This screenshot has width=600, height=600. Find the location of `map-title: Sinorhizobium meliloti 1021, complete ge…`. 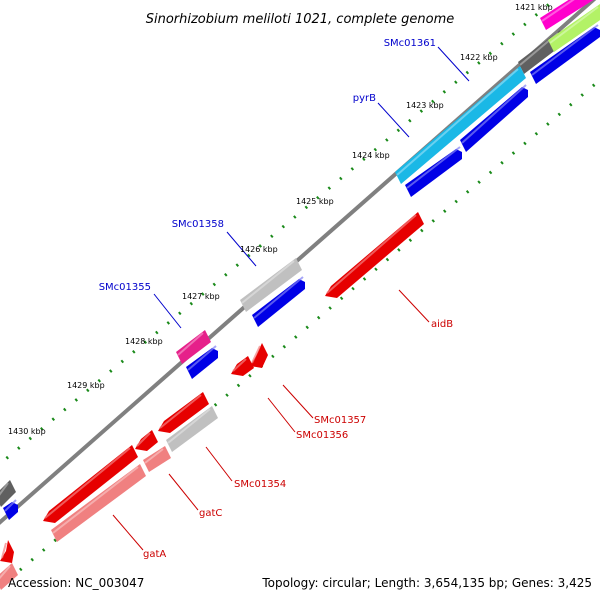

map-title: Sinorhizobium meliloti 1021, complete ge… is located at coordinates (300, 19).